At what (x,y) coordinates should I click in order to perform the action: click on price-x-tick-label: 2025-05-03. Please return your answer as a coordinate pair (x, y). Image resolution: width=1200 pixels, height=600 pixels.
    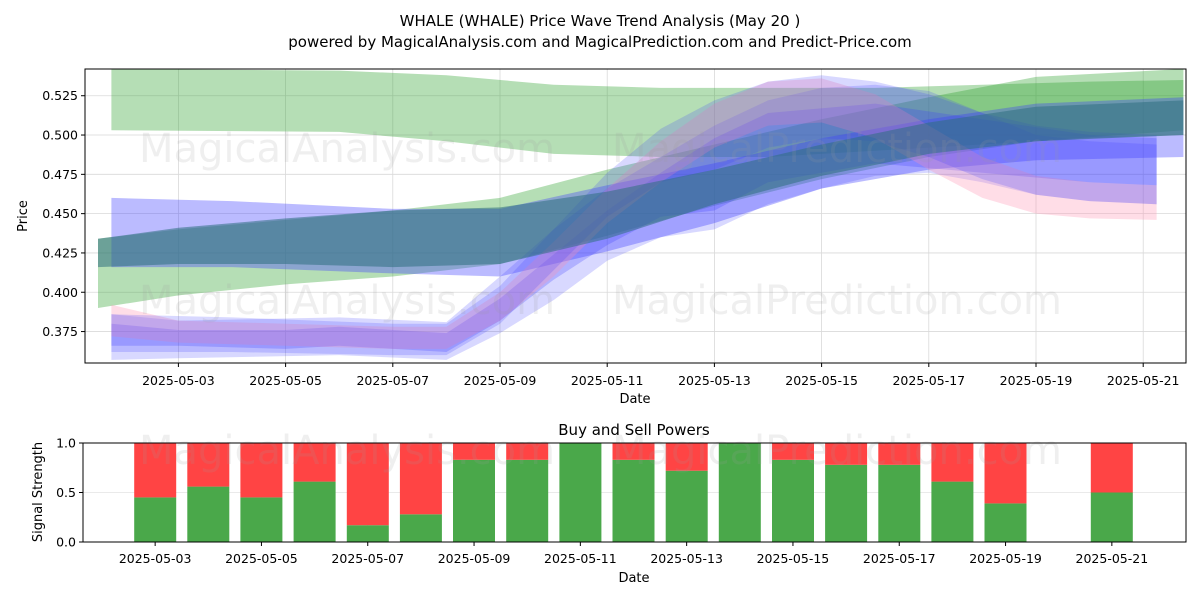
    Looking at the image, I should click on (178, 380).